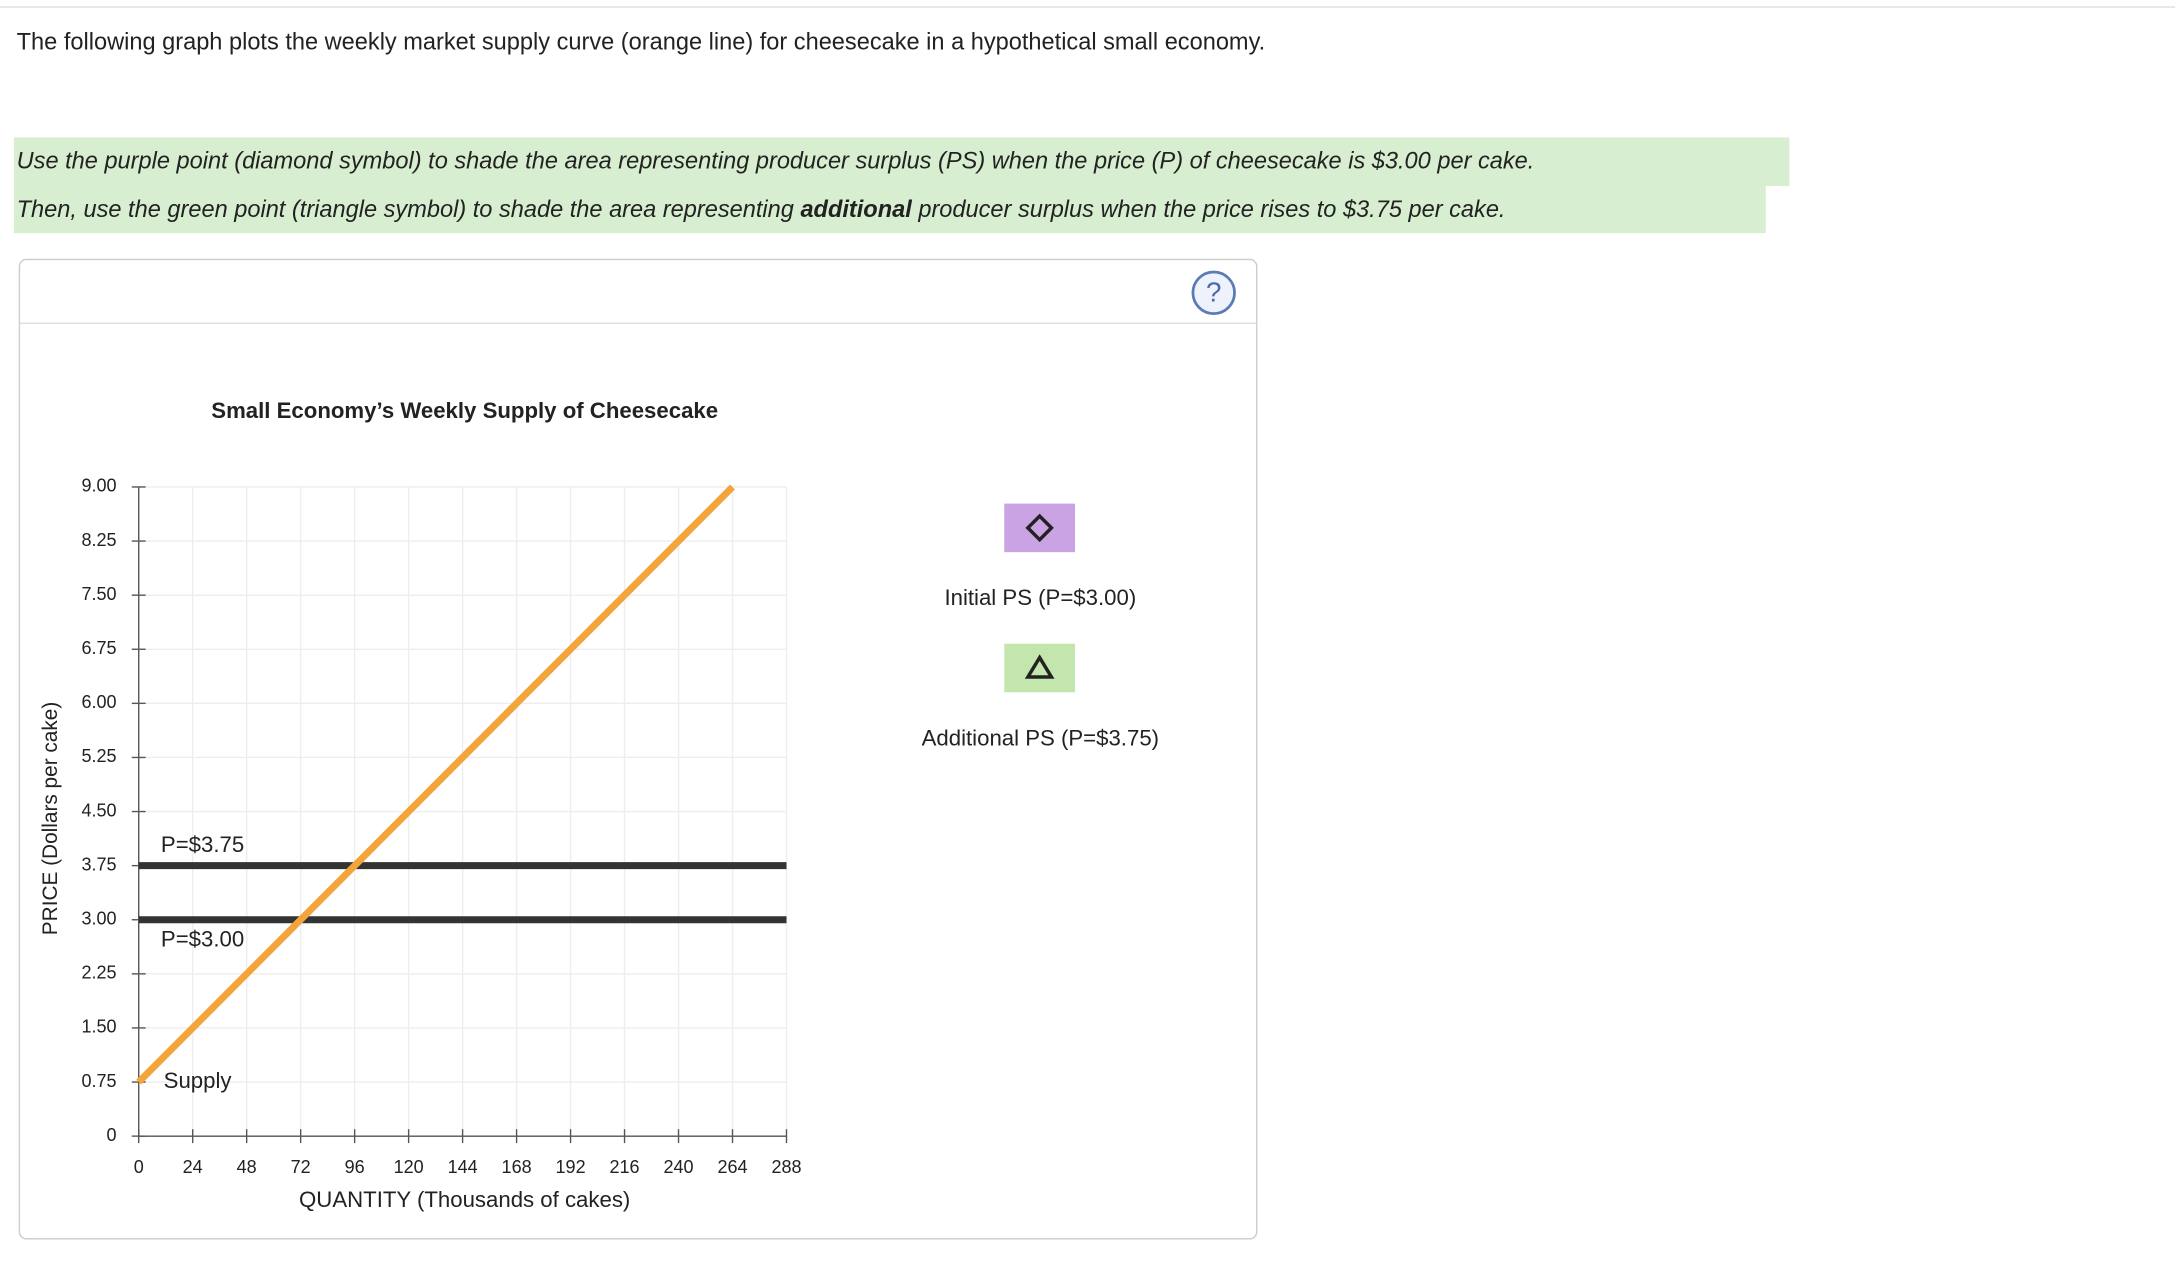 The image size is (2175, 1268). Describe the element at coordinates (98, 486) in the screenshot. I see `y-tick-label: 9.00` at that location.